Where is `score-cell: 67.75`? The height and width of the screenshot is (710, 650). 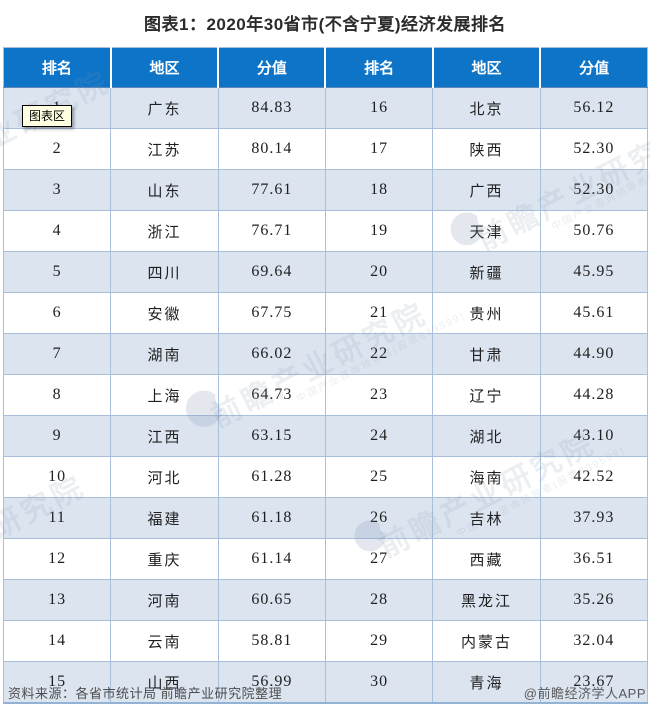
score-cell: 67.75 is located at coordinates (271, 313).